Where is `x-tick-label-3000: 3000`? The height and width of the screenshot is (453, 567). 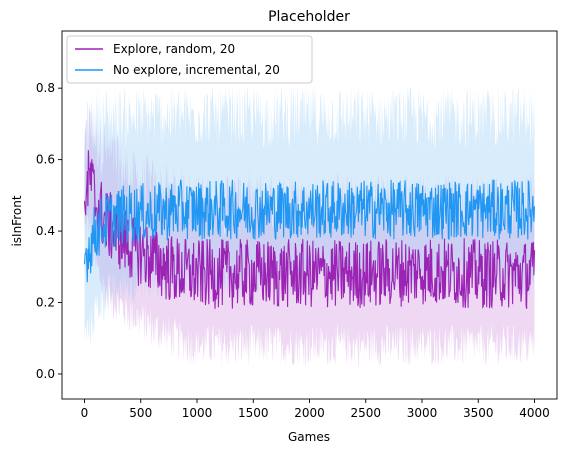 x-tick-label-3000: 3000 is located at coordinates (422, 413).